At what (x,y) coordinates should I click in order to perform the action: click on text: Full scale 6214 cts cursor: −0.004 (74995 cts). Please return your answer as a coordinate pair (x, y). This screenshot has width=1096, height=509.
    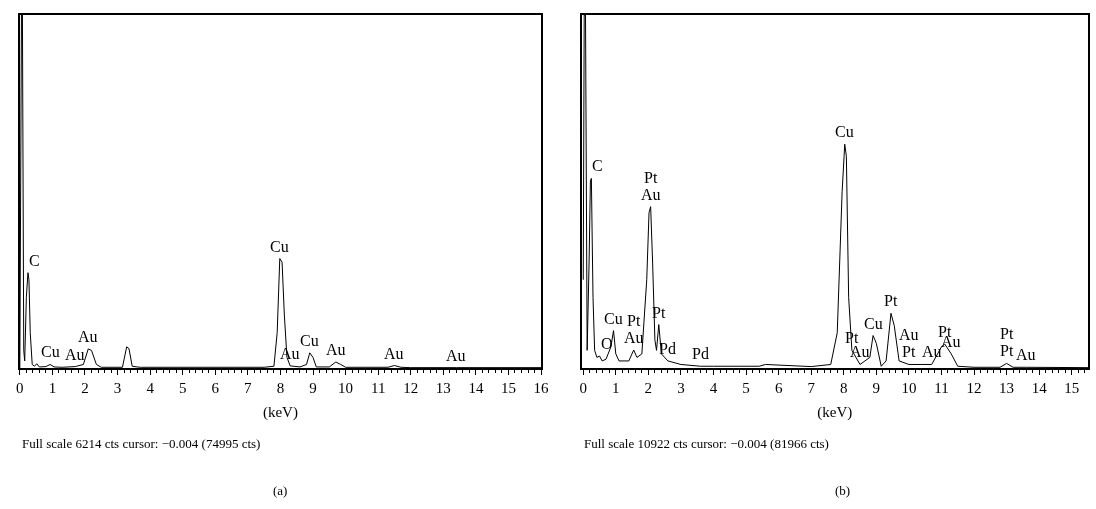
    Looking at the image, I should click on (141, 443).